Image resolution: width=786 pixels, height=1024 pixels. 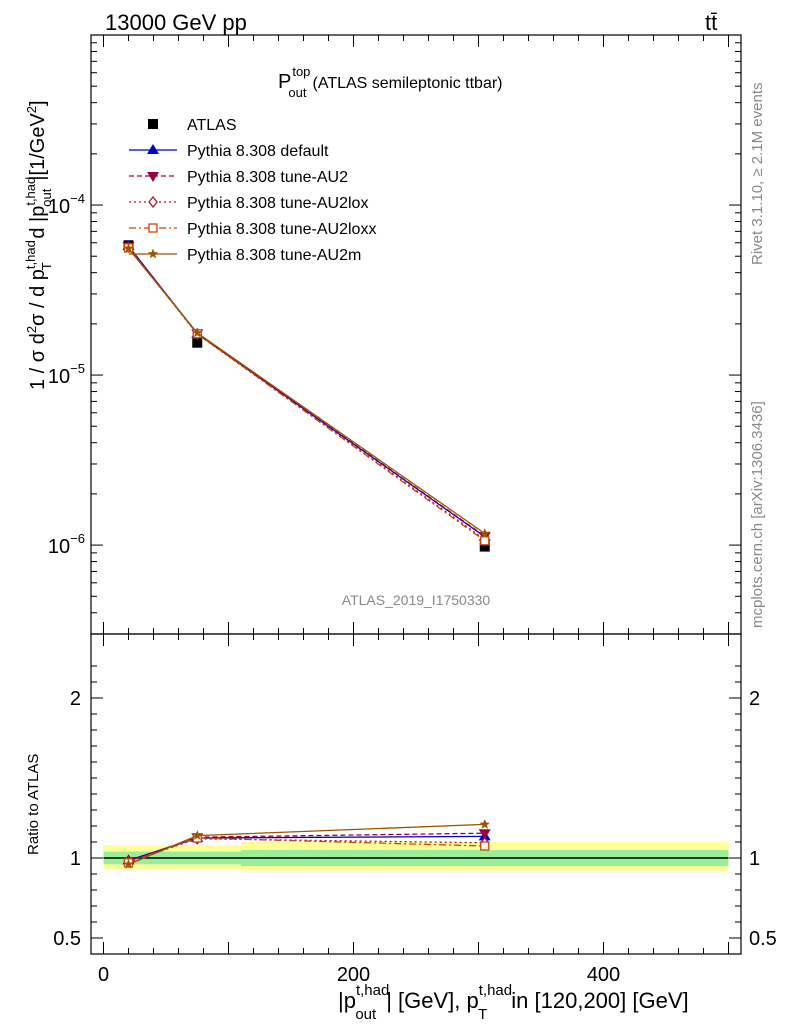 What do you see at coordinates (277, 203) in the screenshot?
I see `legend-label: Pythia 8.308 tune-AU2lox` at bounding box center [277, 203].